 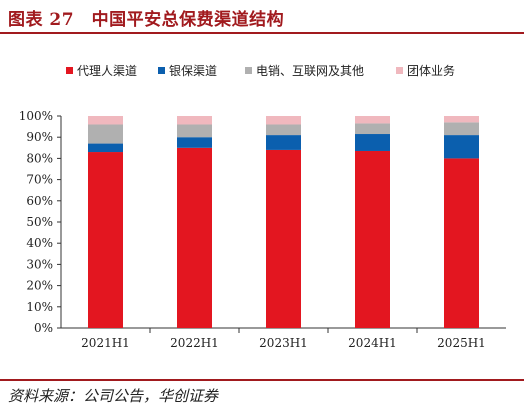 I want to click on x-tick-label: 2022H1, so click(x=194, y=343).